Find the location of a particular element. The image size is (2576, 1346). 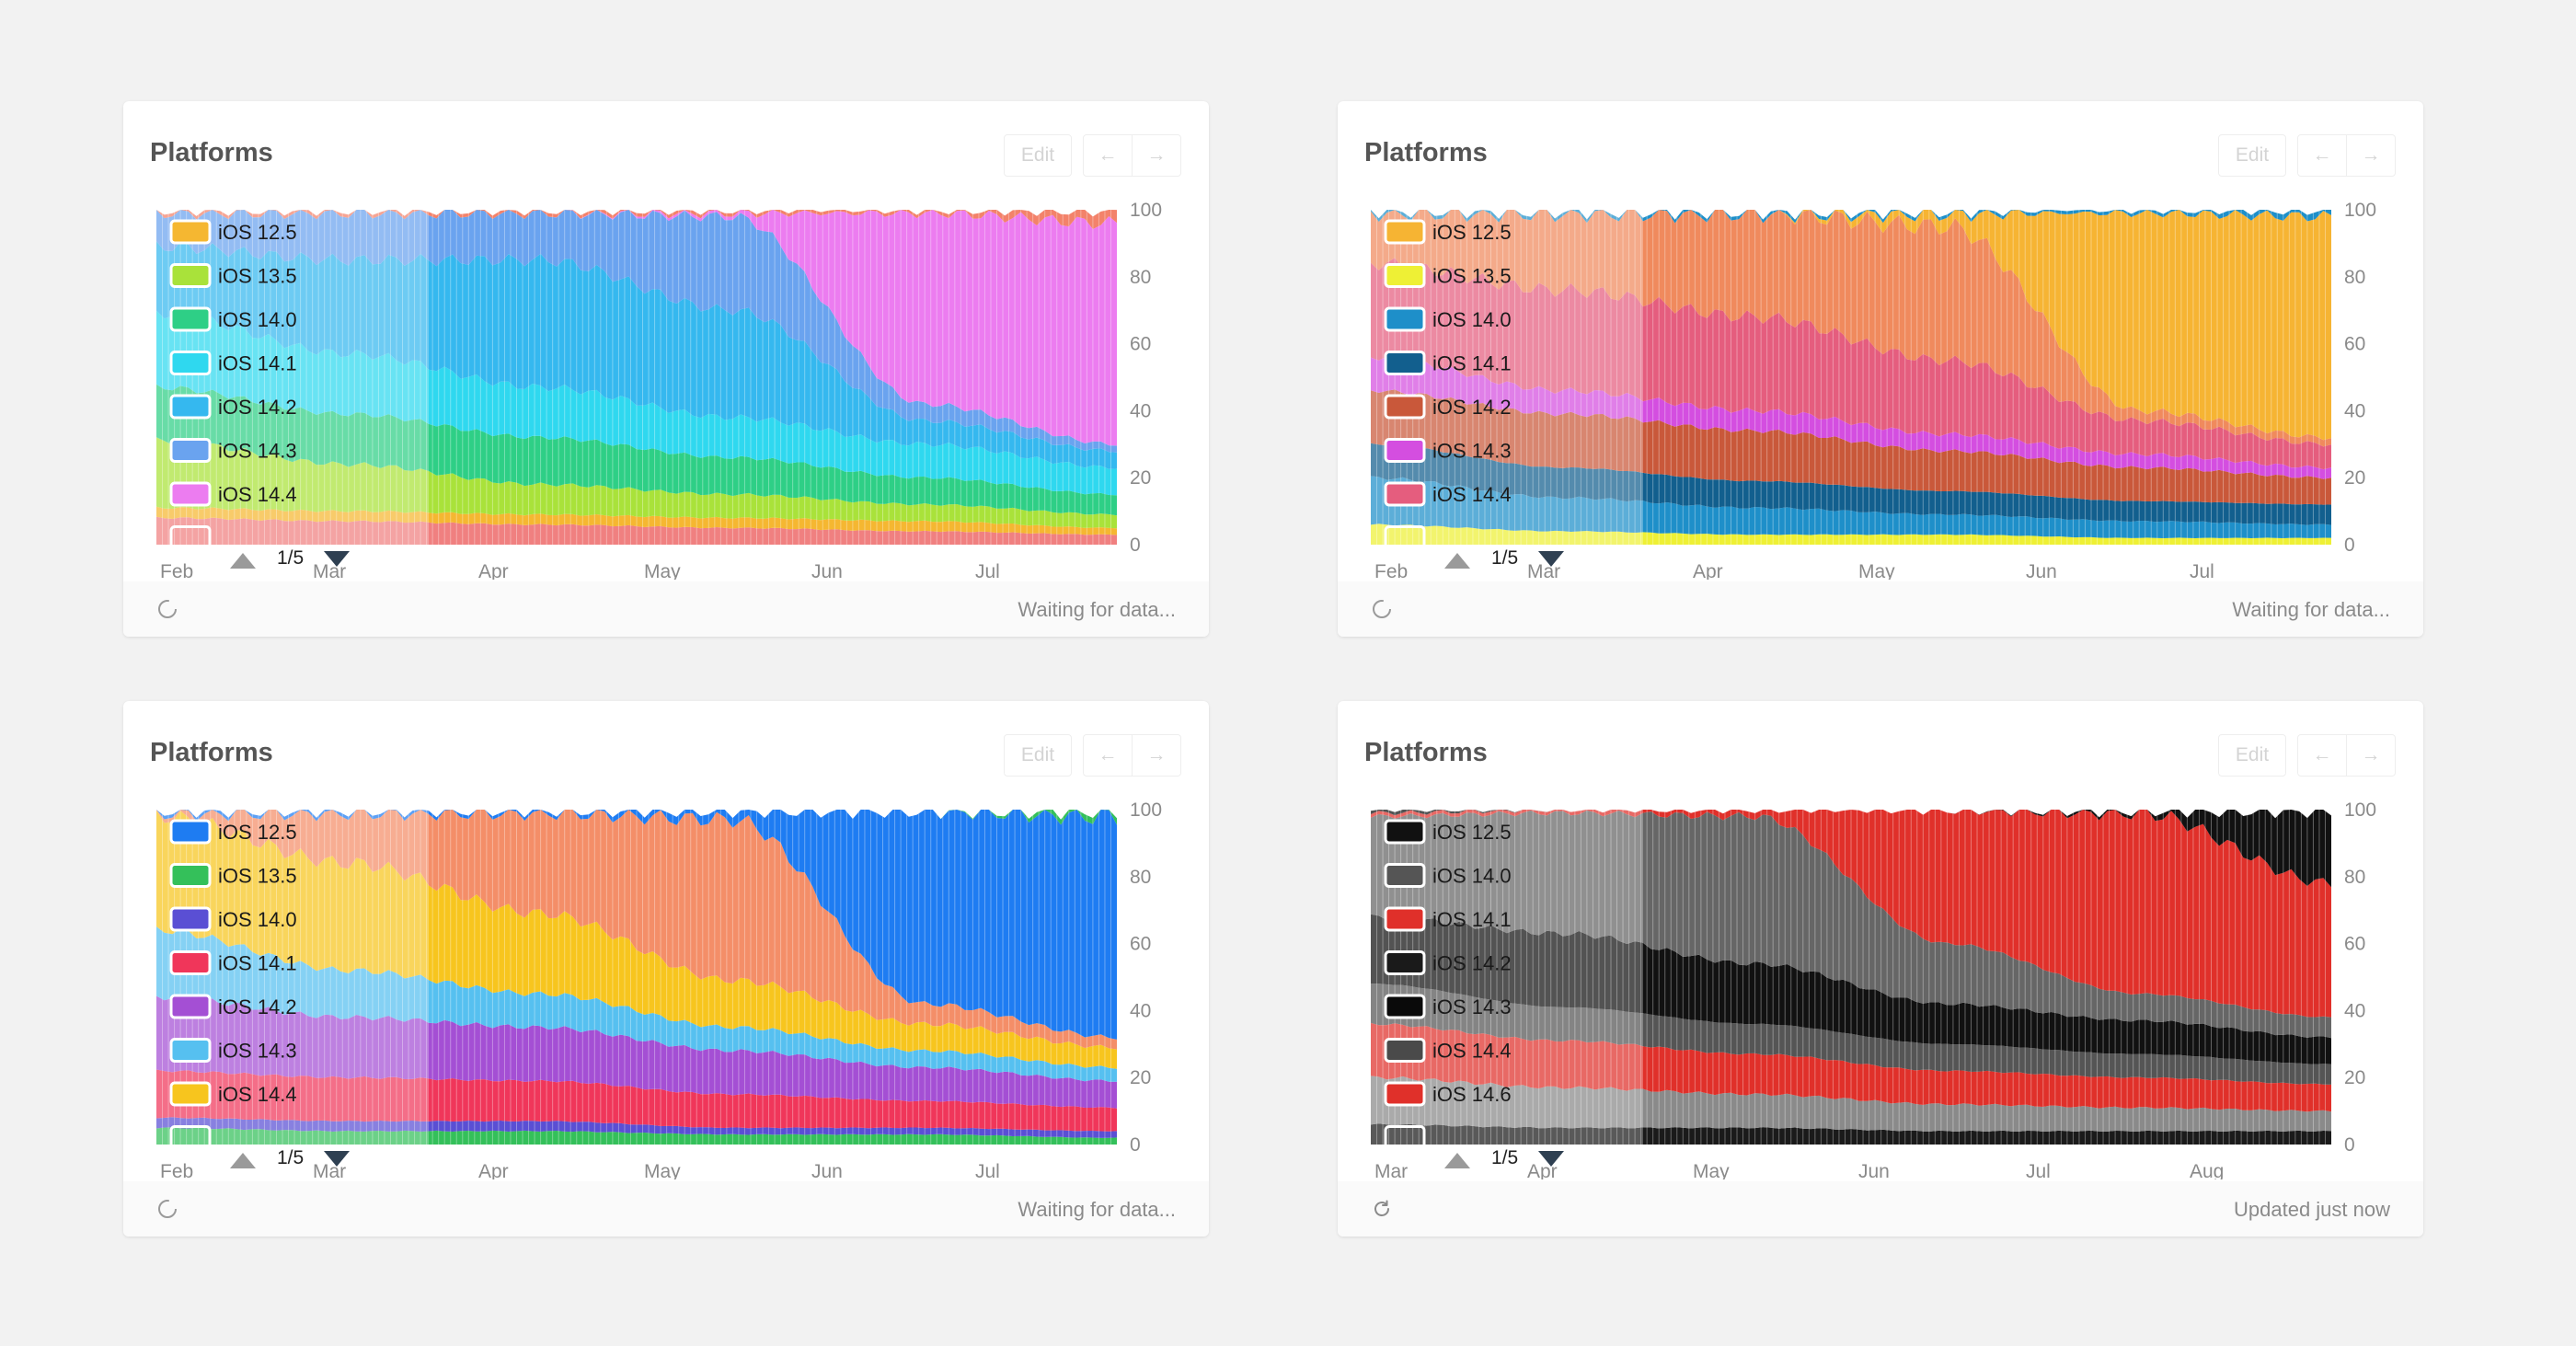

refresh-icon is located at coordinates (1382, 1209).